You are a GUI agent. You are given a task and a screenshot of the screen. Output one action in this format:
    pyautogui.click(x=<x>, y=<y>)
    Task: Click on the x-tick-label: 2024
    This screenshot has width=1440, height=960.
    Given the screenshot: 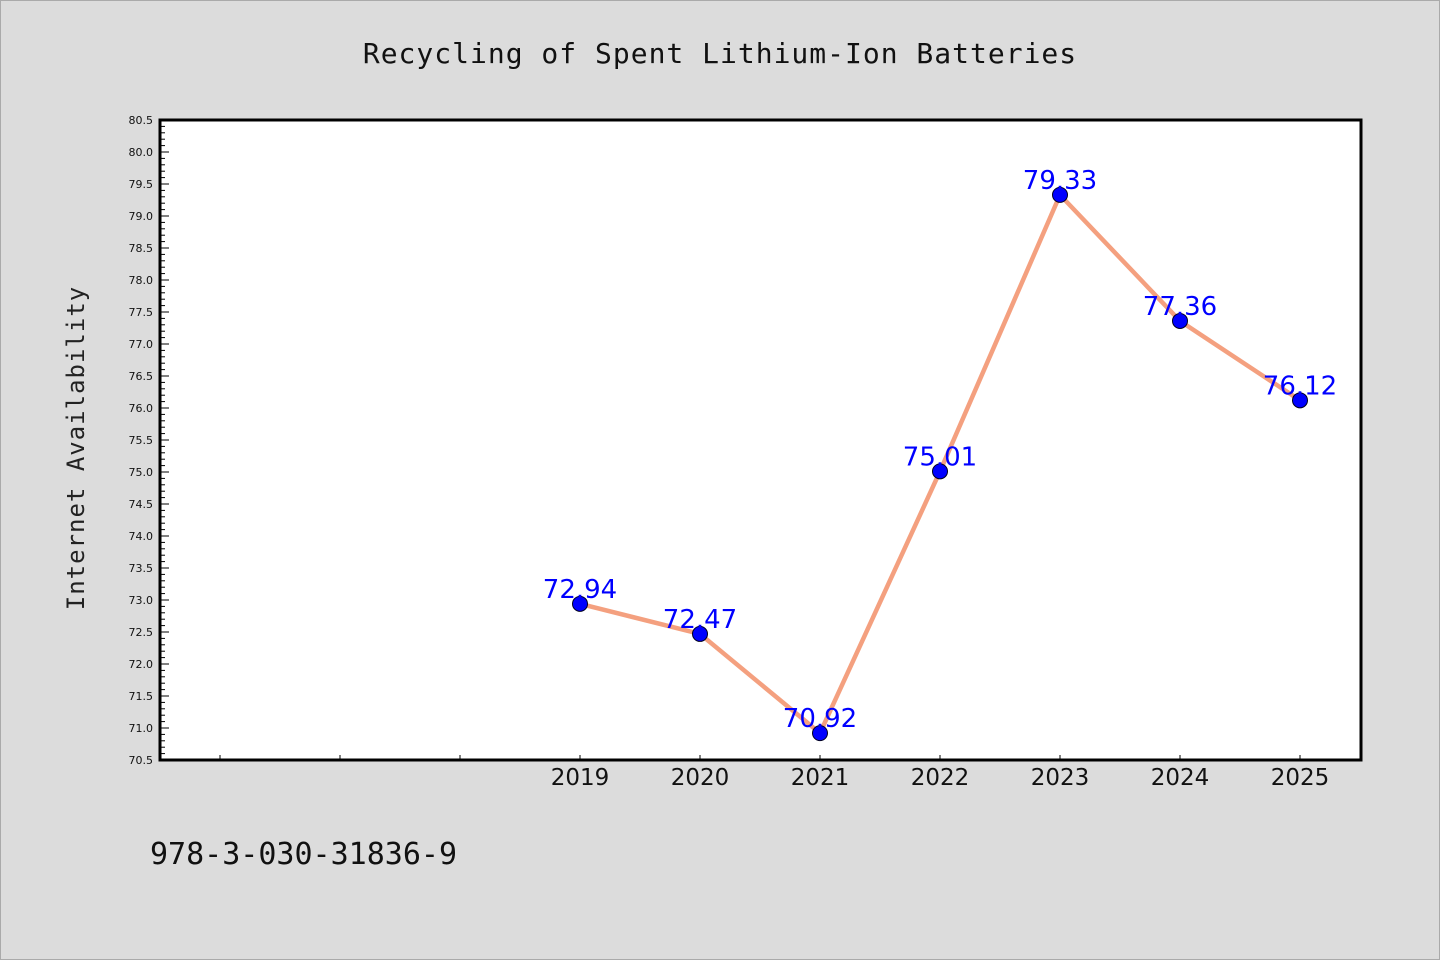 What is the action you would take?
    pyautogui.click(x=1180, y=778)
    